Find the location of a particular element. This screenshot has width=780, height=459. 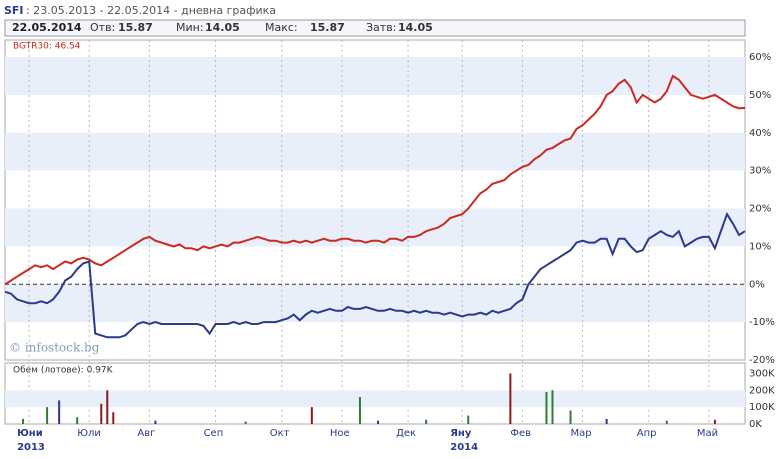

x-tick-label: Окт is located at coordinates (280, 433).